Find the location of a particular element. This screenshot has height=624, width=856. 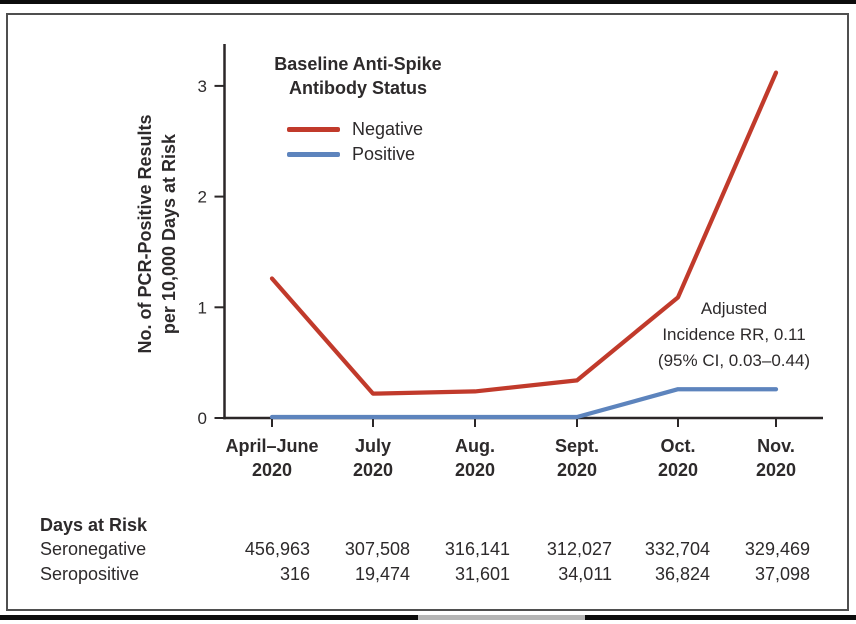

legend-title: Baseline Anti-Spike Antibody Status is located at coordinates (358, 76).